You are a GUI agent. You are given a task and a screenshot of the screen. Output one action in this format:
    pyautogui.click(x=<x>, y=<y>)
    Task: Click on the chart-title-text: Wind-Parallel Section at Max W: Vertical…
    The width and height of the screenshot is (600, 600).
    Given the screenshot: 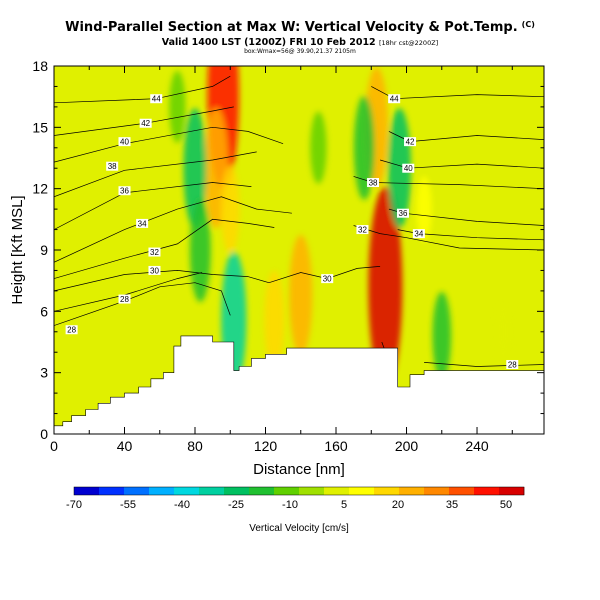 What is the action you would take?
    pyautogui.click(x=291, y=27)
    